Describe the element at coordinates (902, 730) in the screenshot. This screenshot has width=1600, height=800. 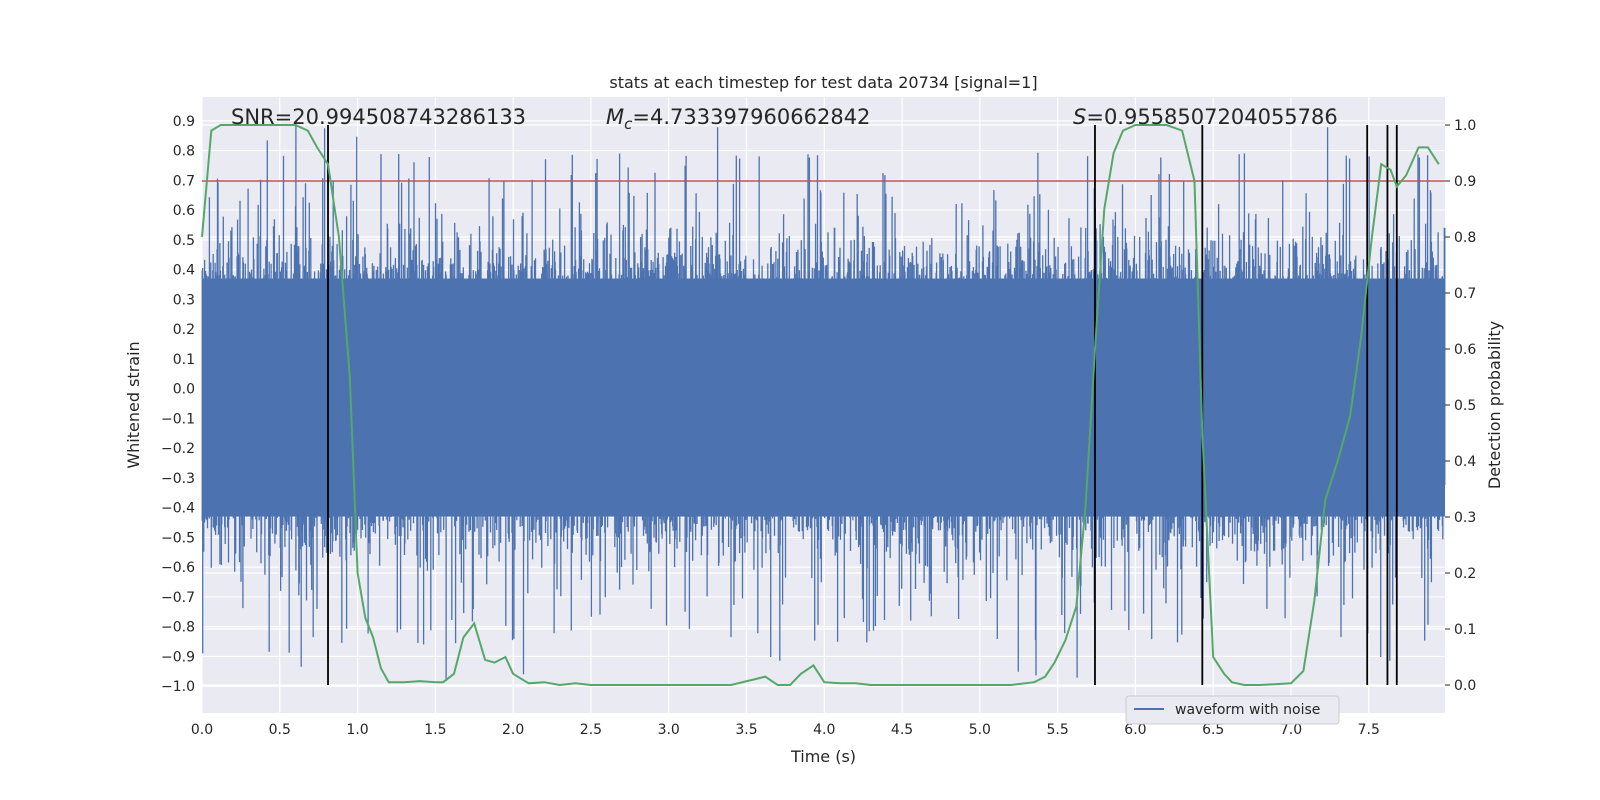
I see `x-tick-label: 4.5` at that location.